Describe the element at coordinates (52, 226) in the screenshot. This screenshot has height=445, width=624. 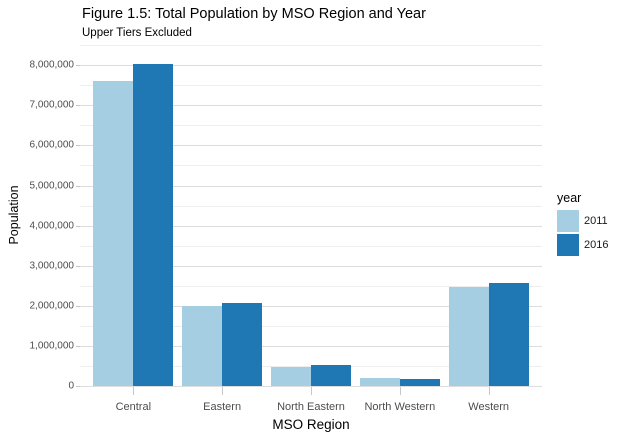
I see `y-tick-label: 4,000,000` at that location.